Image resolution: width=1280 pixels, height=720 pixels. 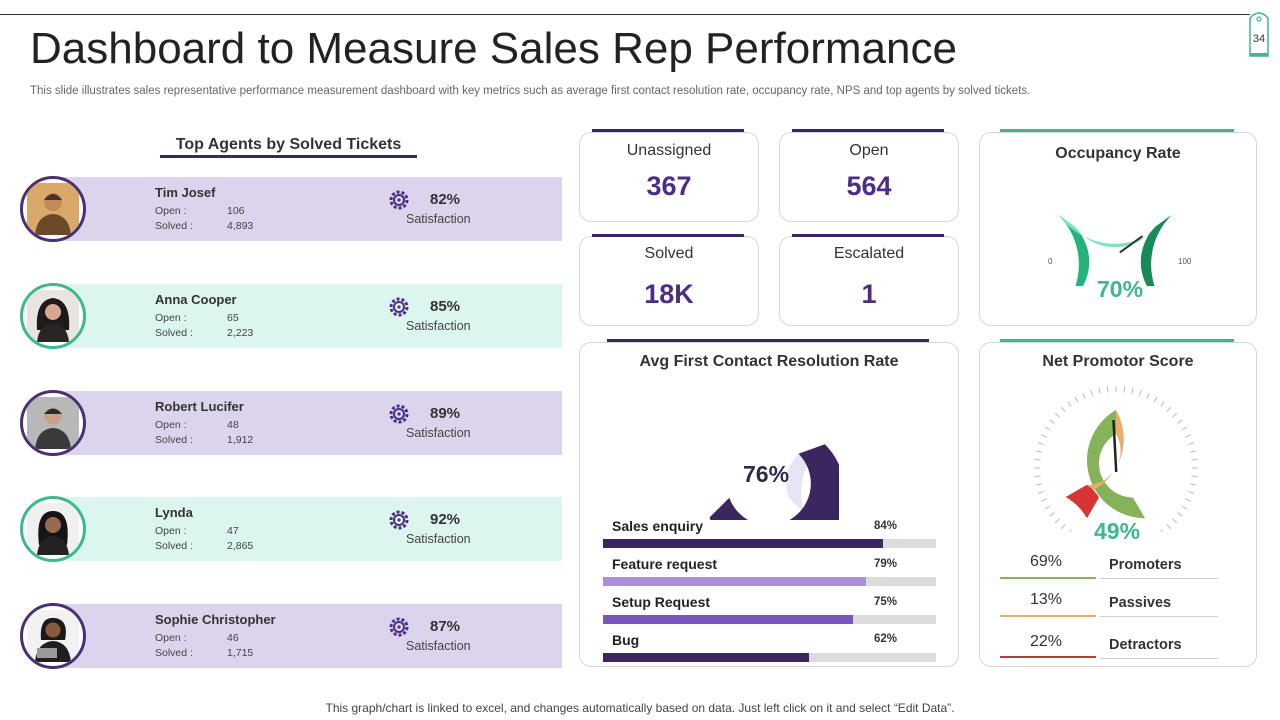 What do you see at coordinates (204, 333) in the screenshot?
I see `agent-solved-stat: Solved :2,223` at bounding box center [204, 333].